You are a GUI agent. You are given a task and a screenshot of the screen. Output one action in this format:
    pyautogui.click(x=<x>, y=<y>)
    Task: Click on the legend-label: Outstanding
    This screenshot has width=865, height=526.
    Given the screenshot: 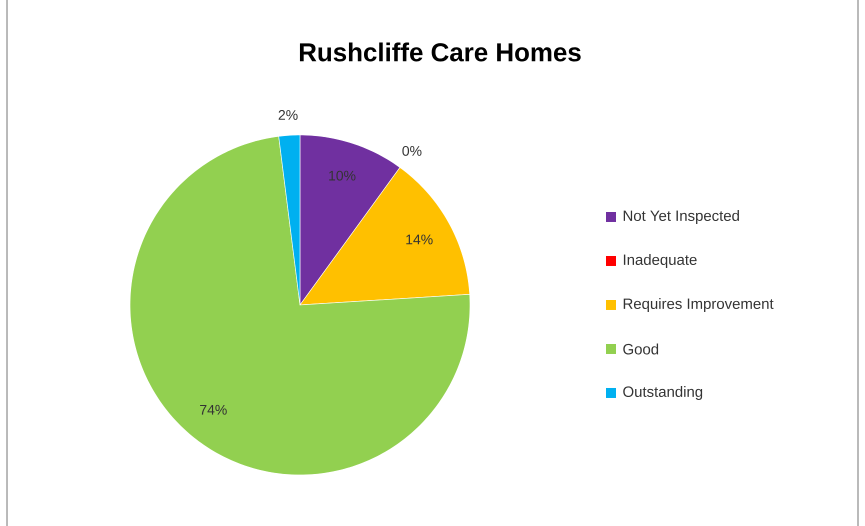 What is the action you would take?
    pyautogui.click(x=662, y=393)
    